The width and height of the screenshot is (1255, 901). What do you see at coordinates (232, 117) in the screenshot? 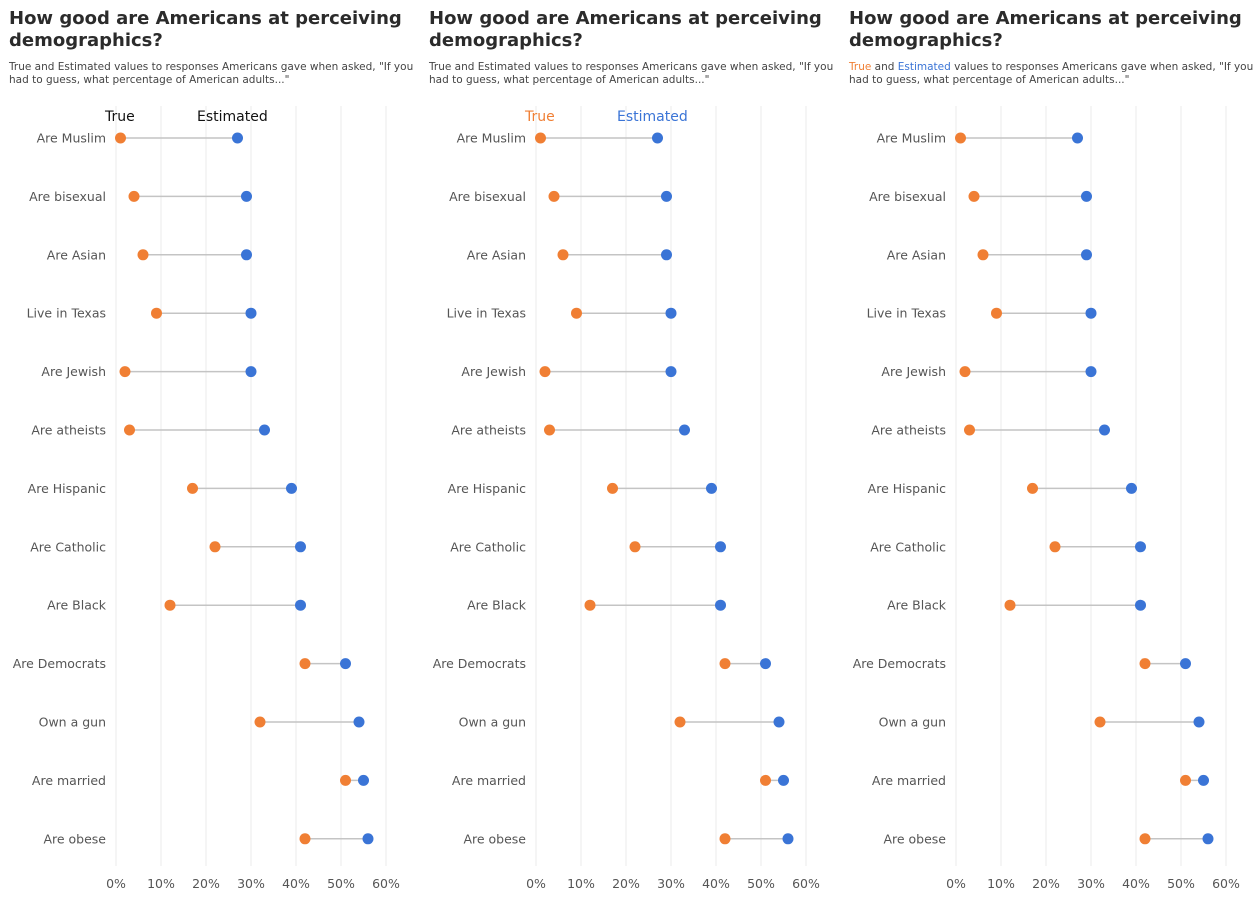
I see `legend-estimated-label: Estimated` at bounding box center [232, 117].